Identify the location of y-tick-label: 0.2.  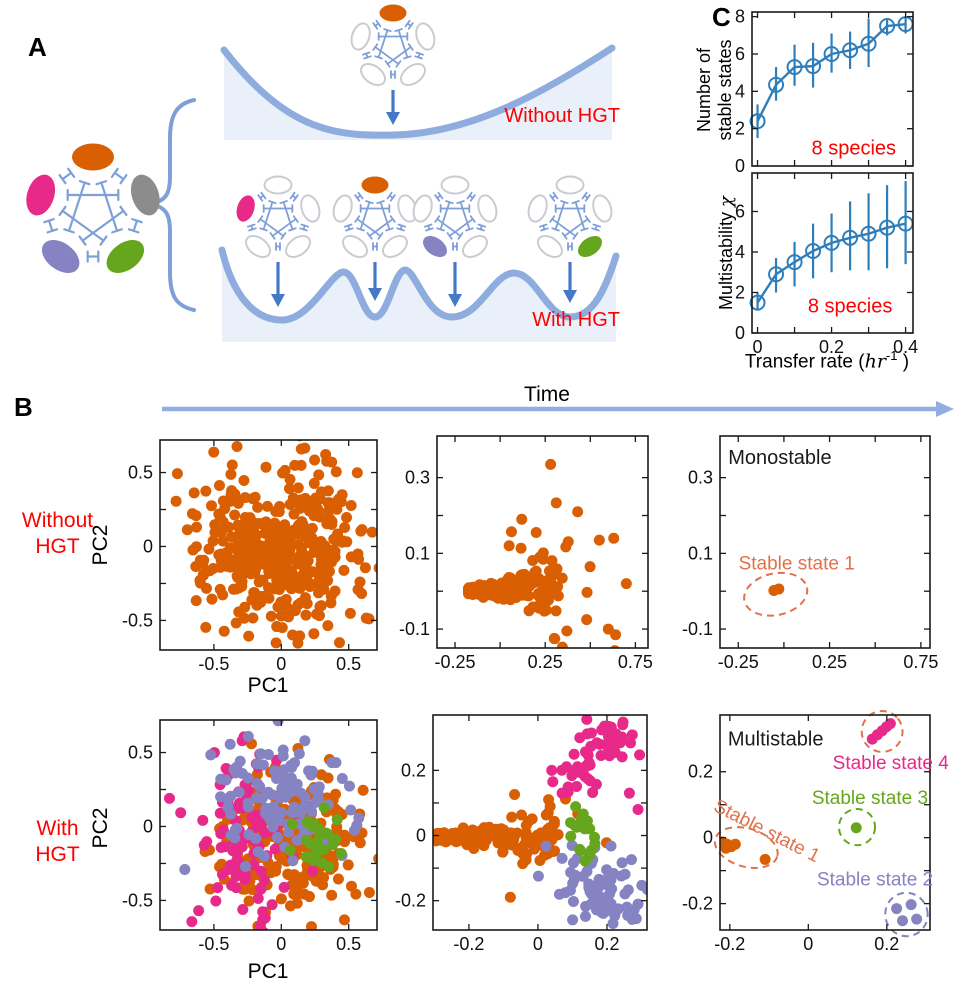
(700, 772).